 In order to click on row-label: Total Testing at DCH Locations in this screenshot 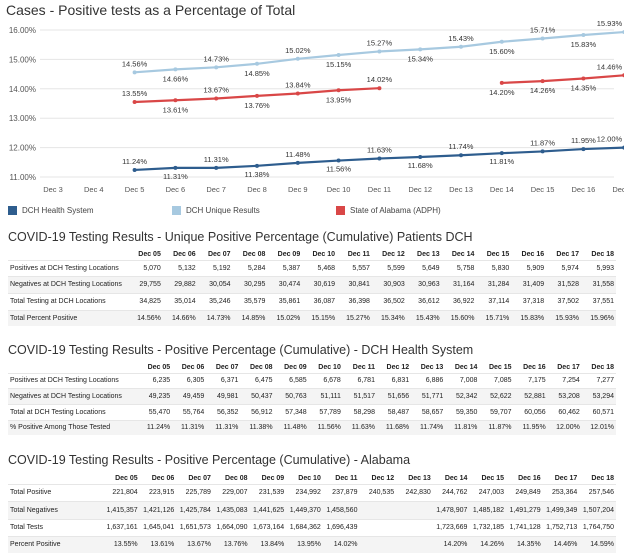, I will do `click(68, 301)`.